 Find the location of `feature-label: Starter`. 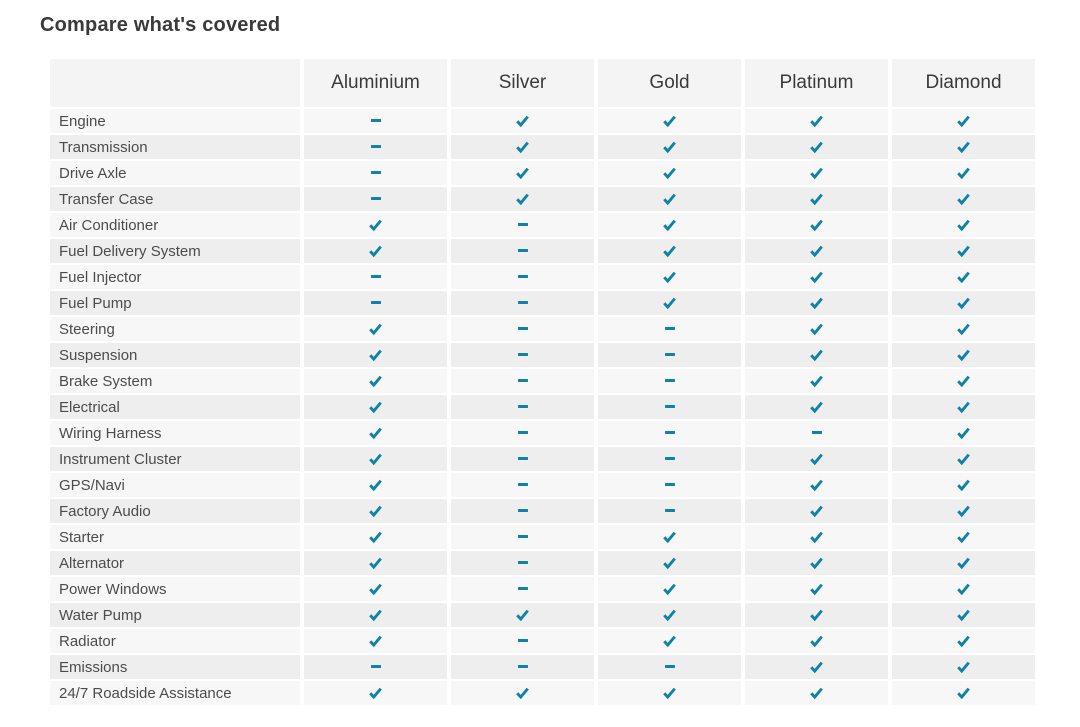

feature-label: Starter is located at coordinates (175, 537).